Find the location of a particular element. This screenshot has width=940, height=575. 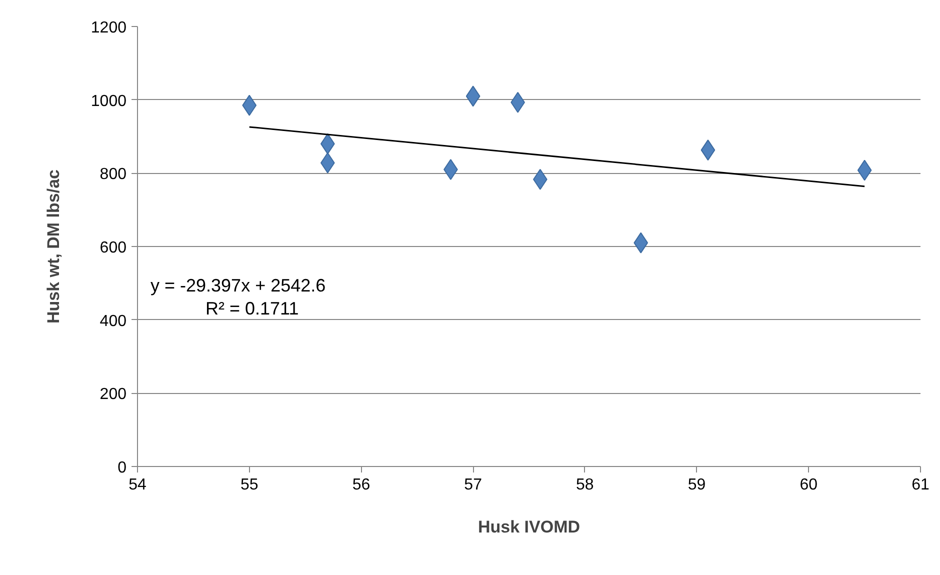

x-tick-label: 55 is located at coordinates (249, 485).